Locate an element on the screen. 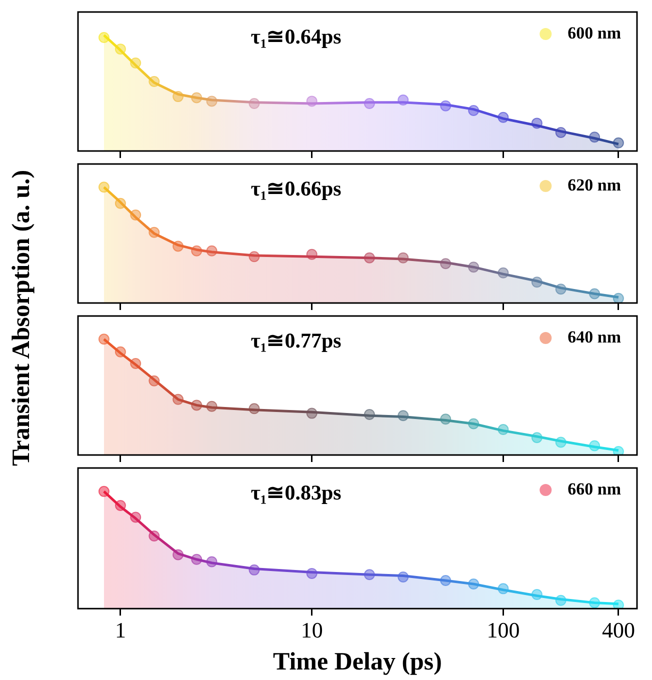 This screenshot has width=652, height=680. legend-label: 640 nm is located at coordinates (595, 336).